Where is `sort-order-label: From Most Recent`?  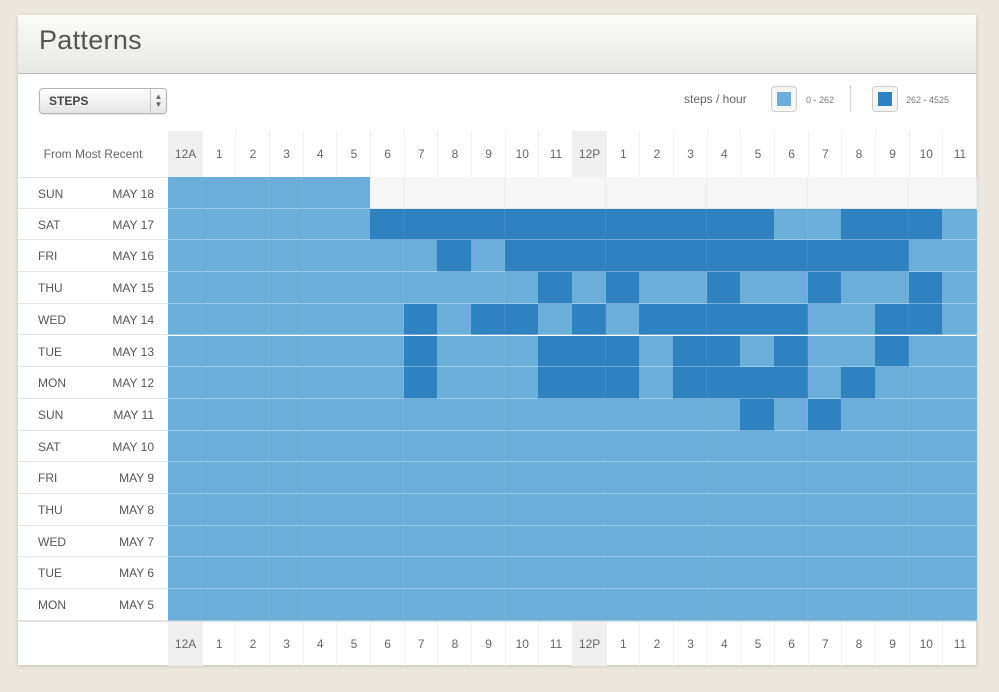
sort-order-label: From Most Recent is located at coordinates (93, 154).